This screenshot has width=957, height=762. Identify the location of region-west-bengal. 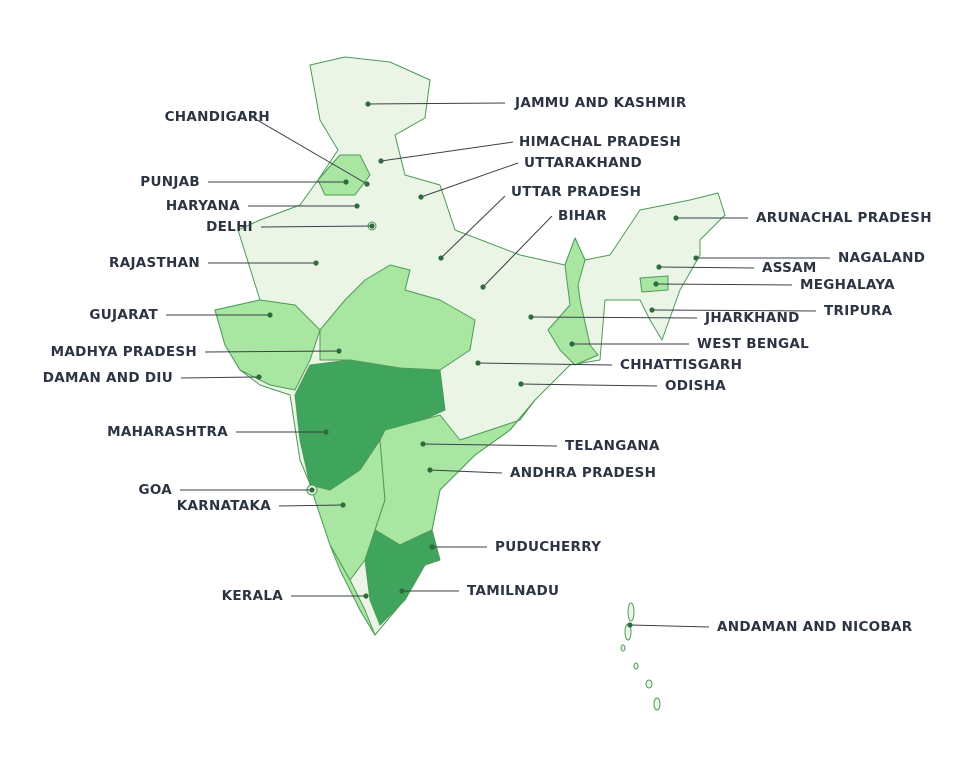
(573, 301).